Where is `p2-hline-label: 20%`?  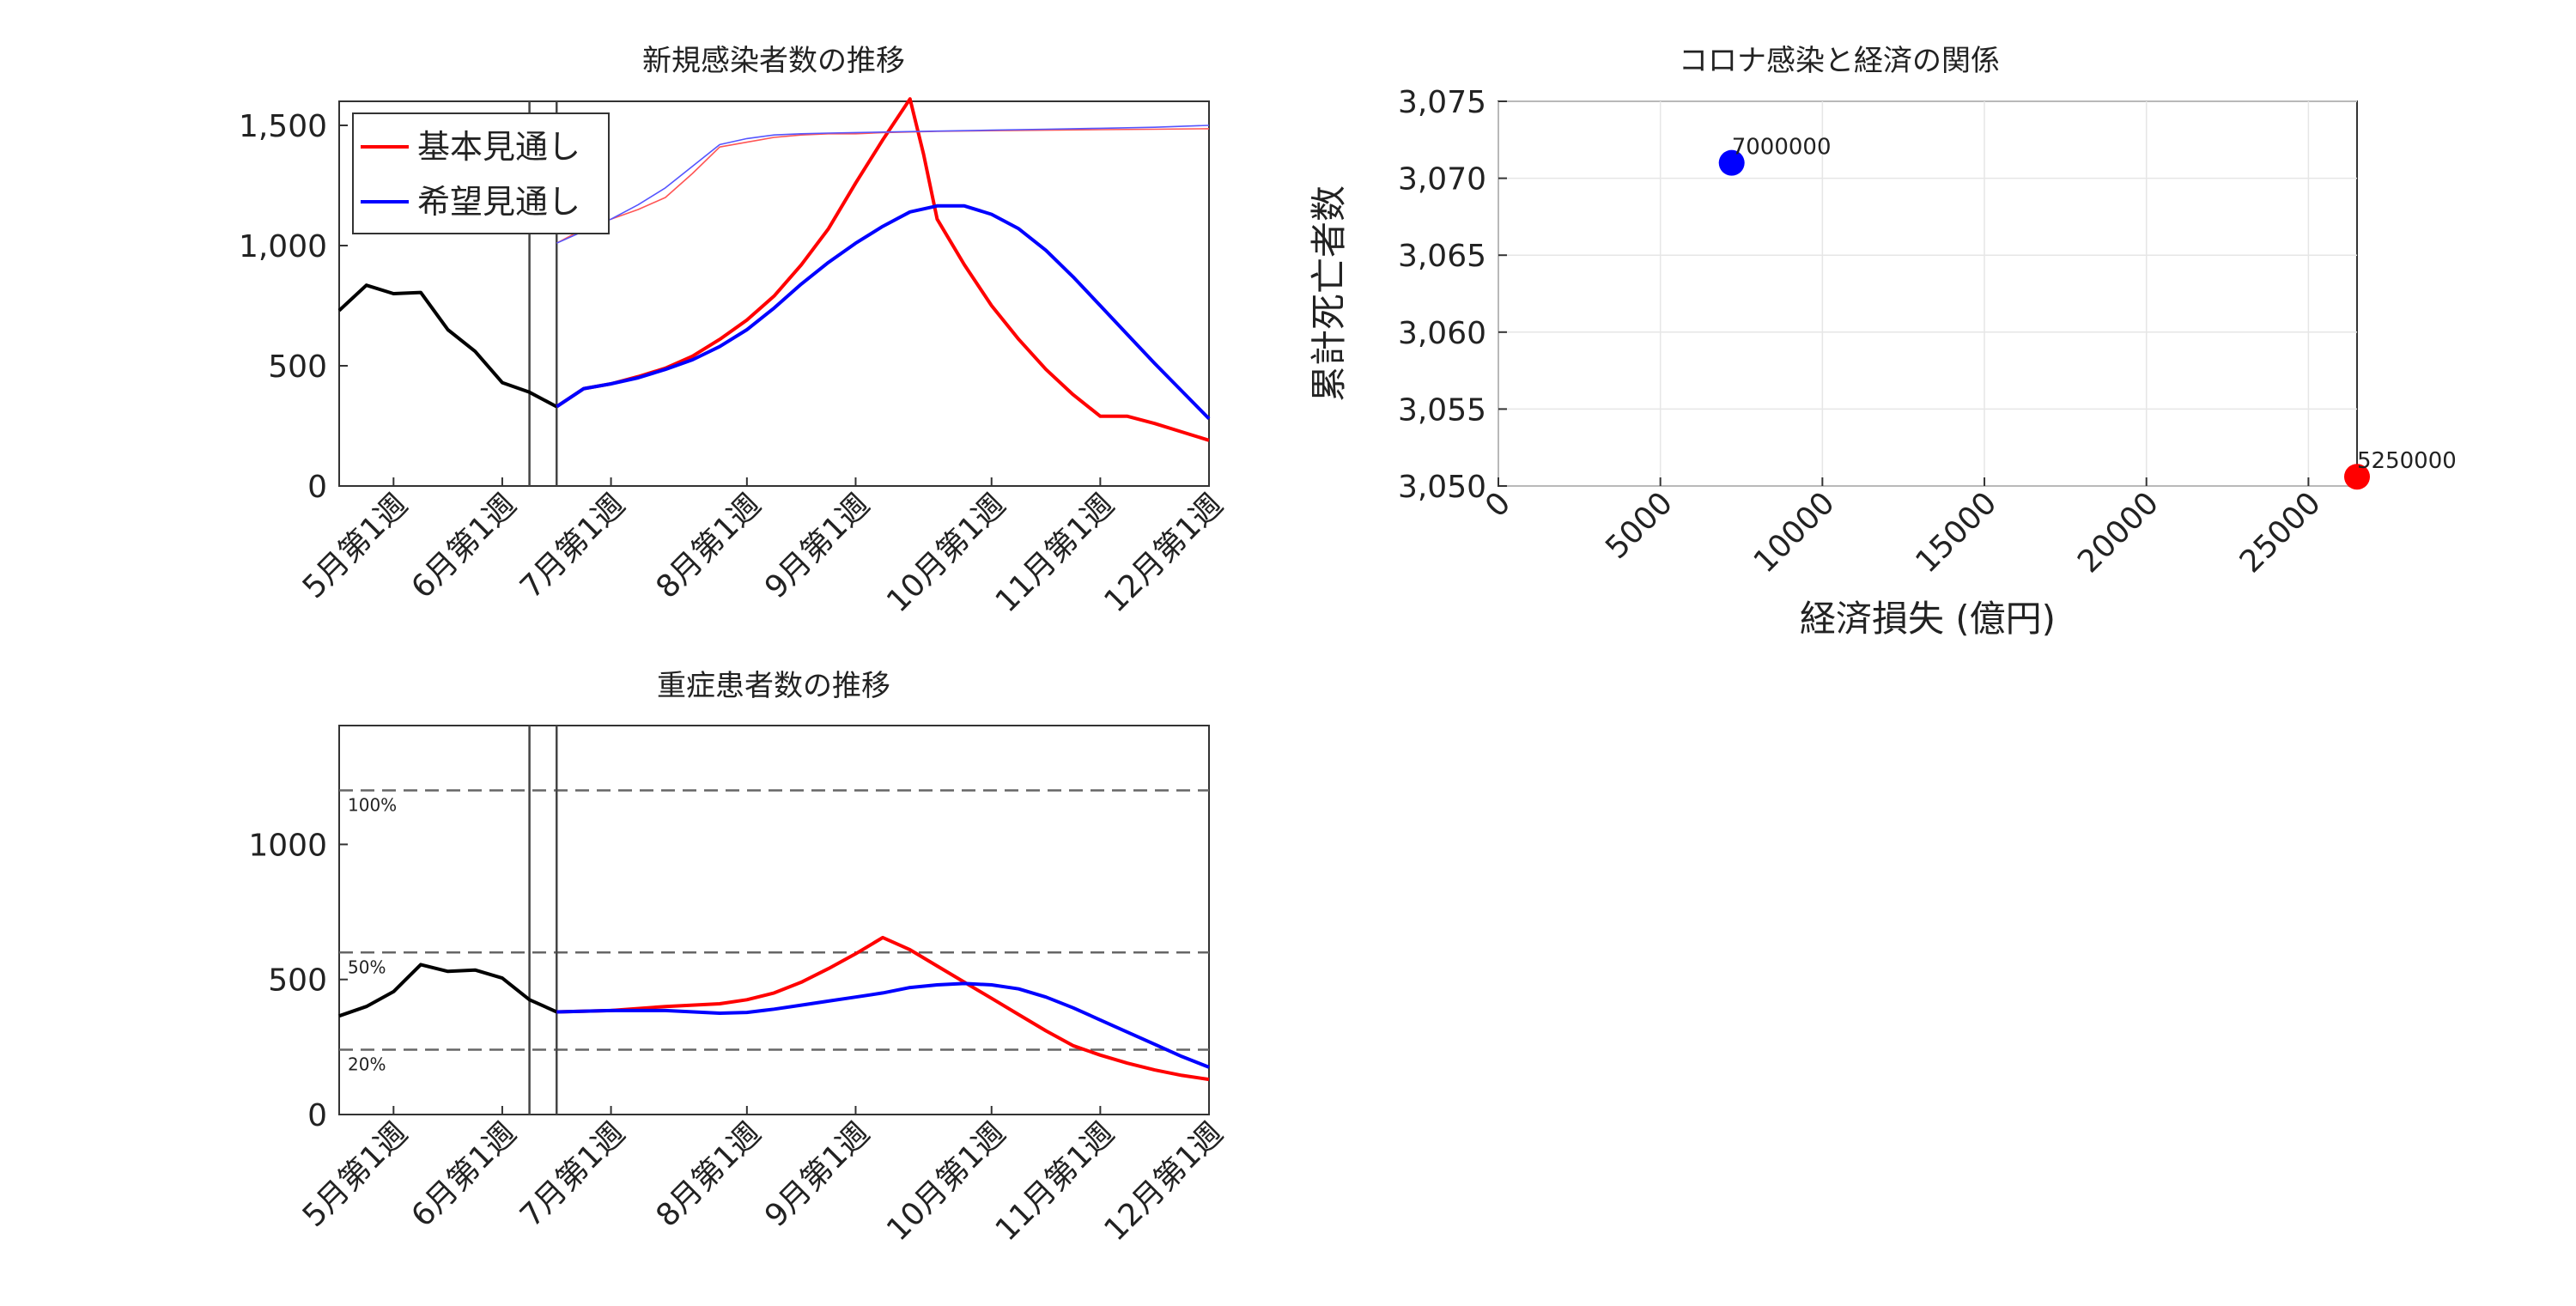 p2-hline-label: 20% is located at coordinates (367, 1064).